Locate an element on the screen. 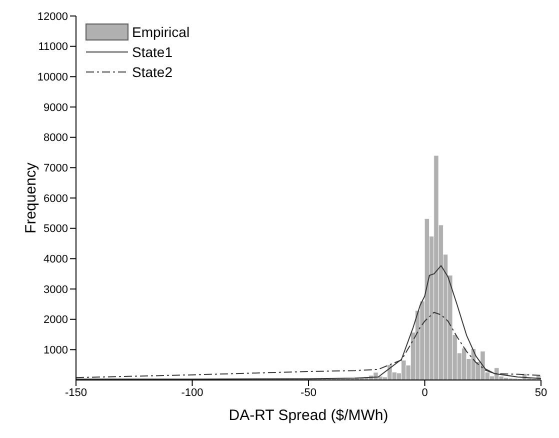 The image size is (559, 438). y-tick-label: 12000 is located at coordinates (52, 16).